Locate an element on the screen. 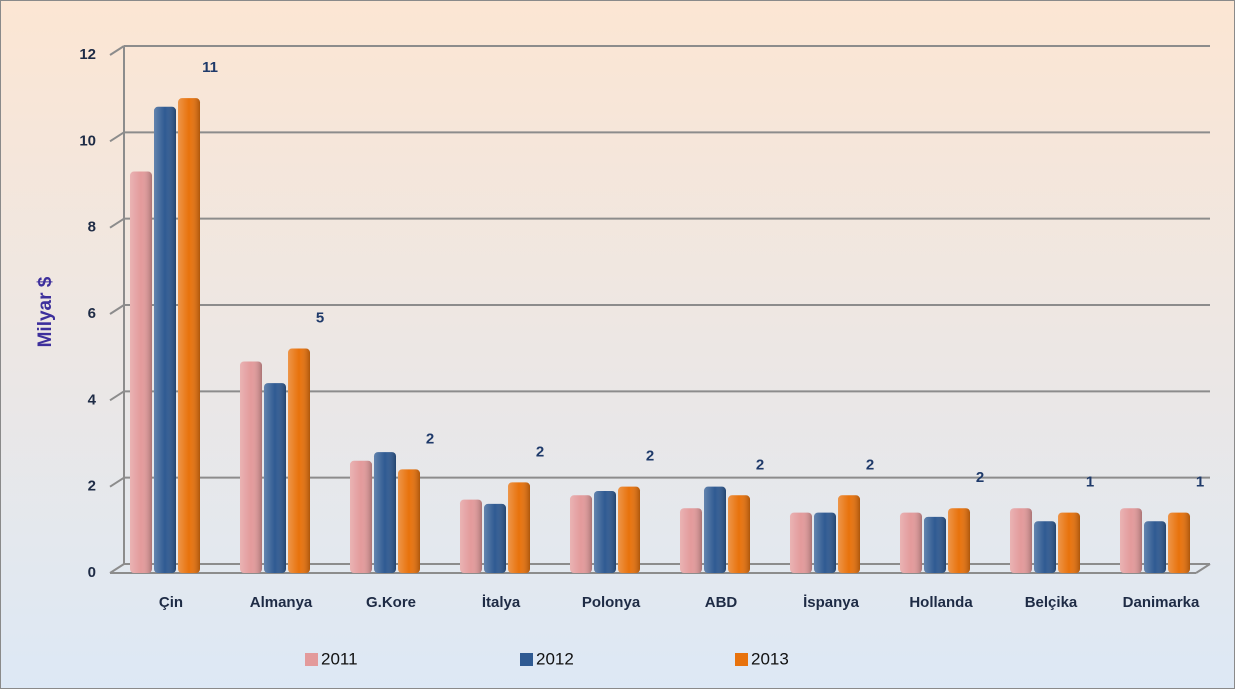 The height and width of the screenshot is (689, 1235). x-tick-label: Belçika is located at coordinates (1051, 602).